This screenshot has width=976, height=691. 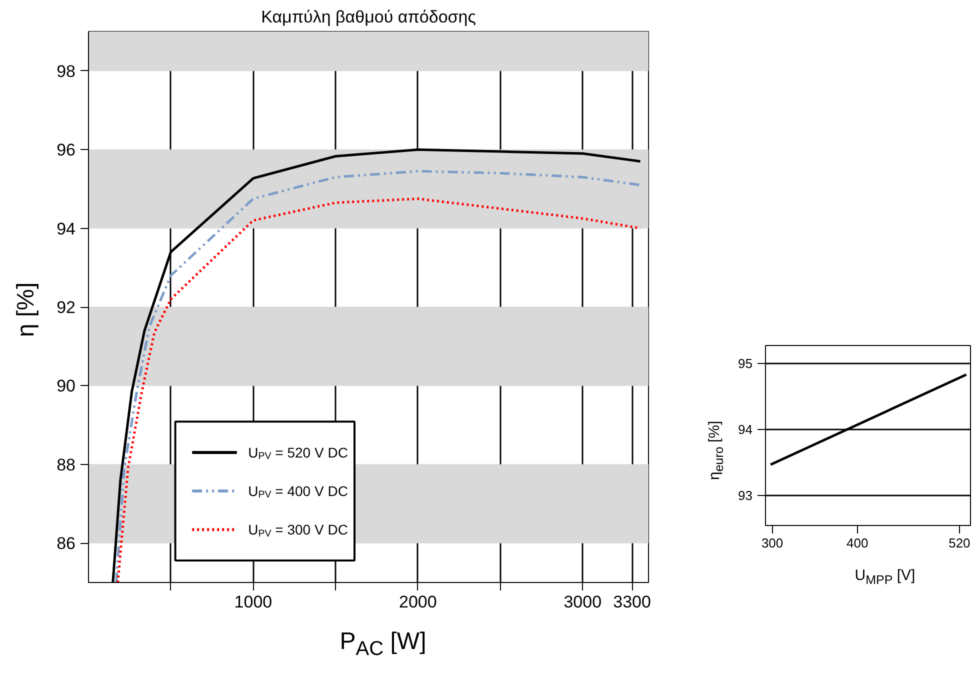 I want to click on y-tick-label: 86, so click(x=66, y=544).